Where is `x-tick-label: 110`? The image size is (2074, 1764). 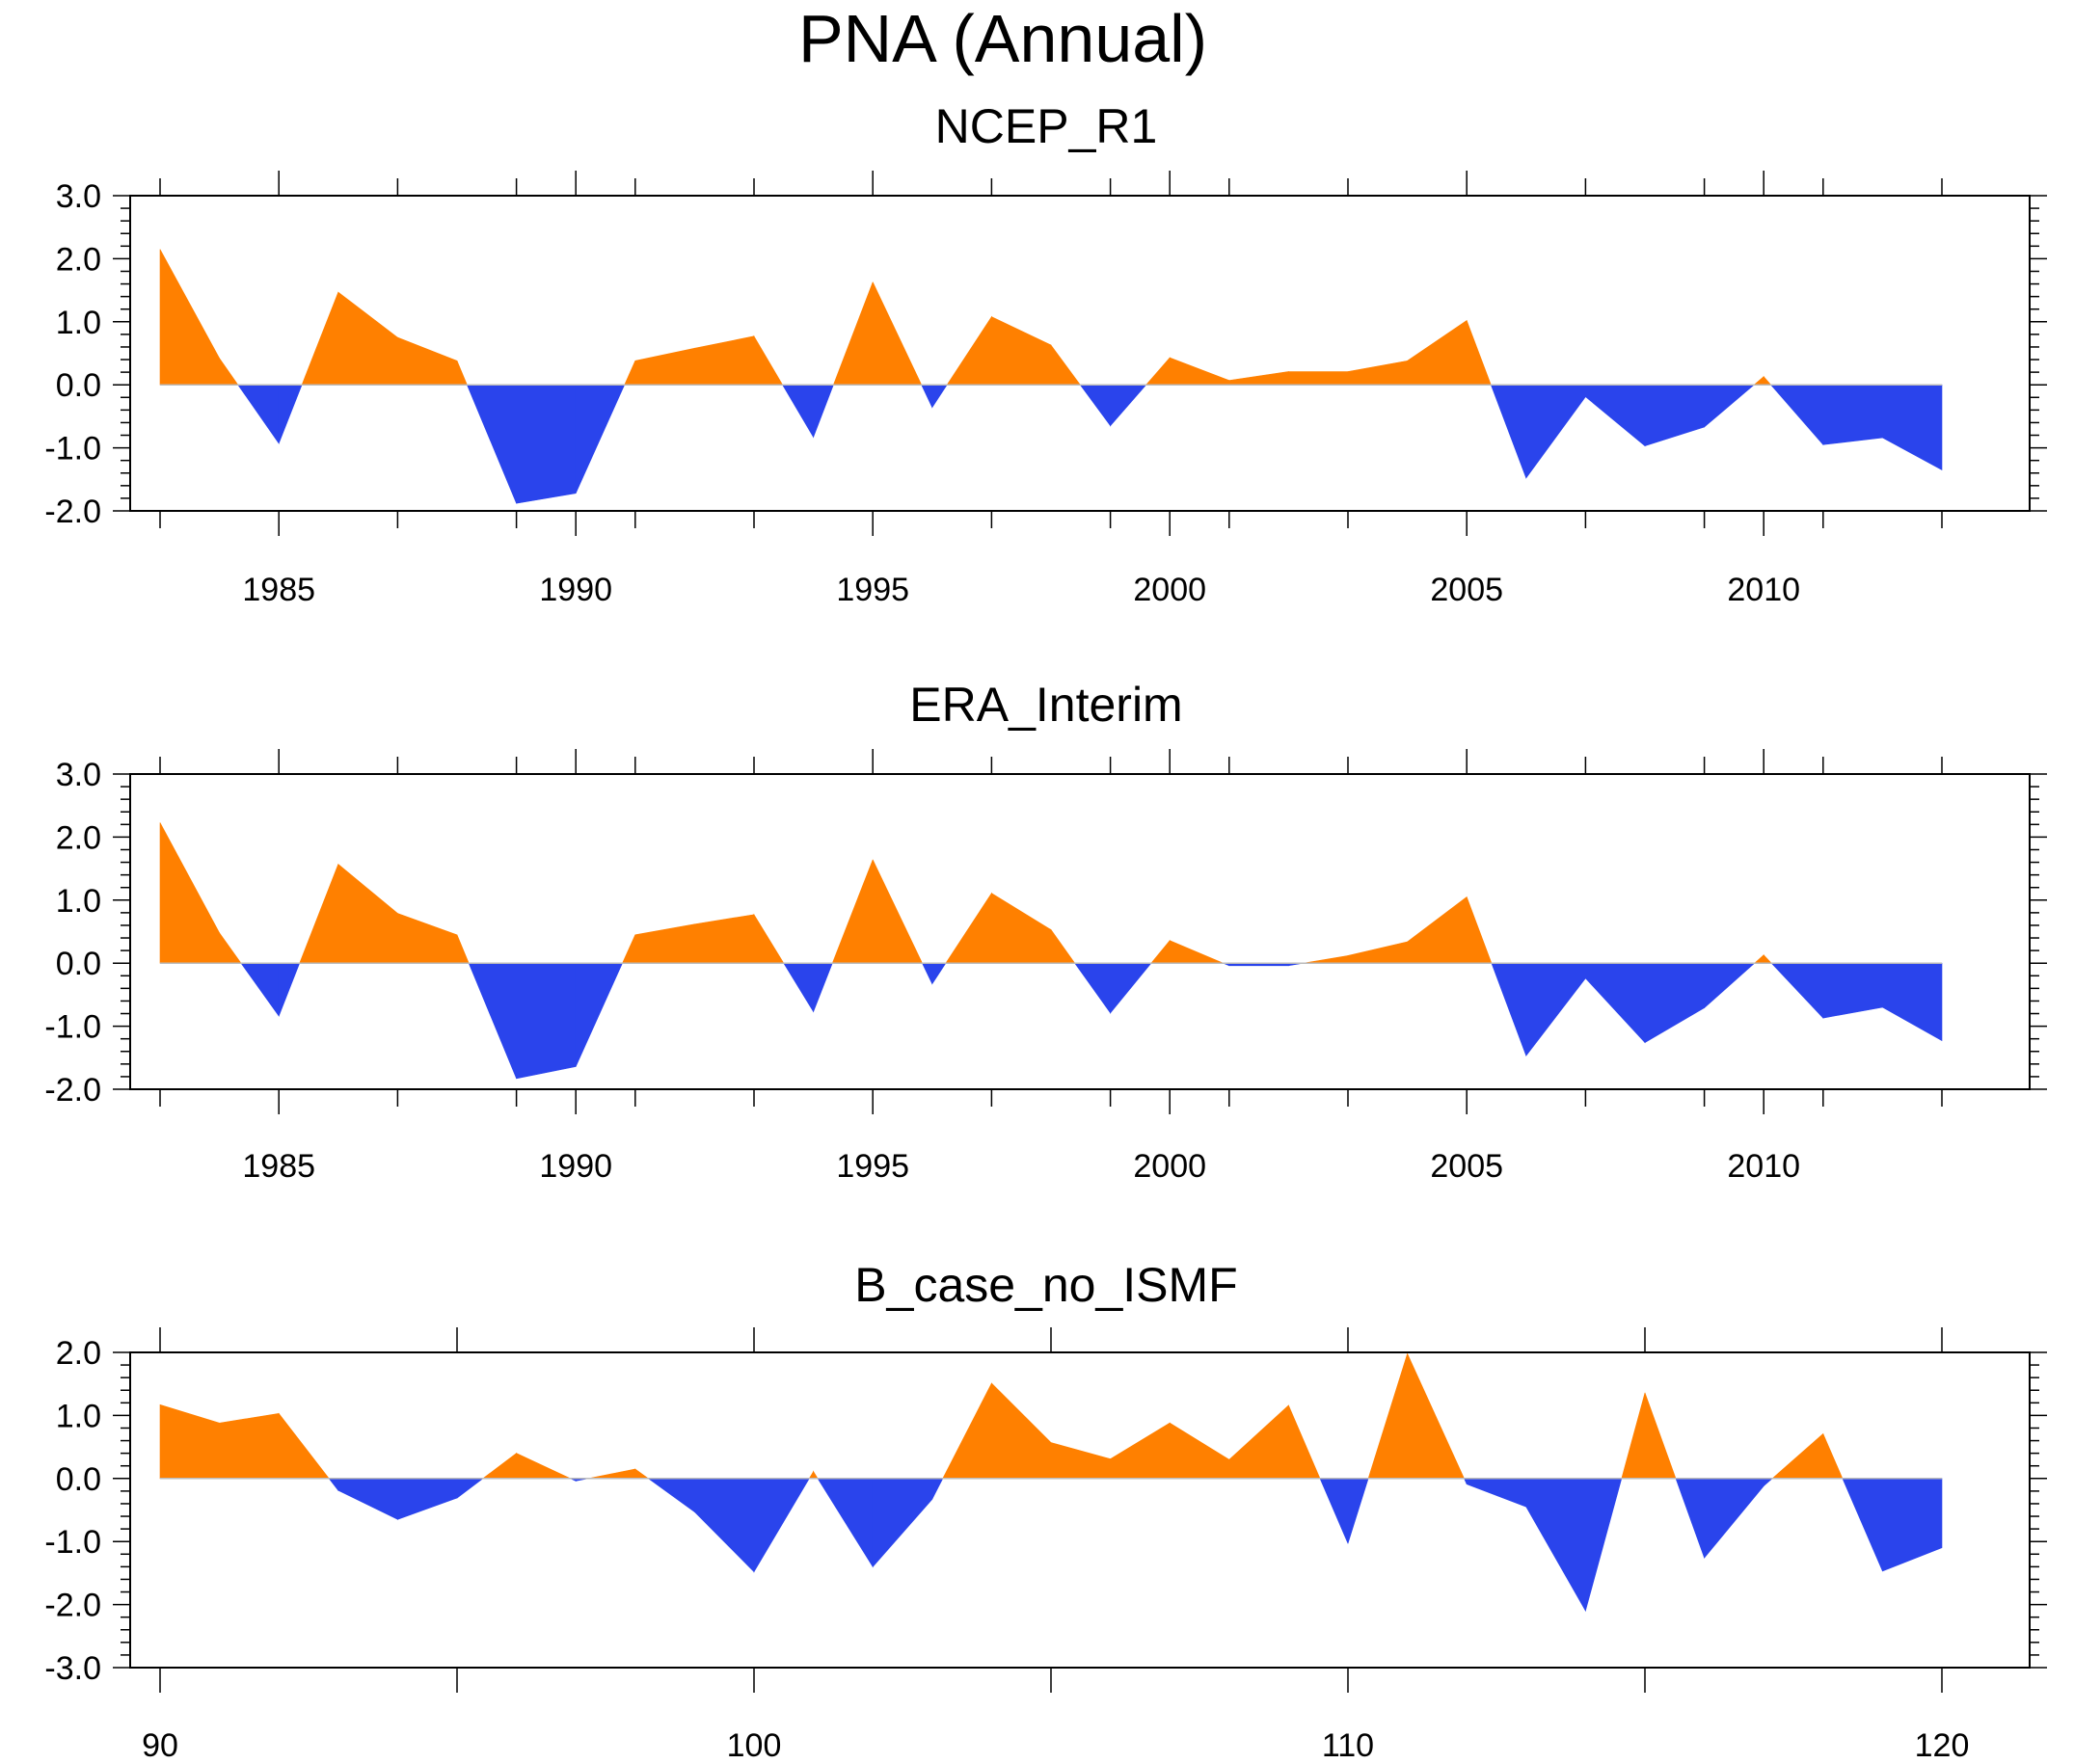 x-tick-label: 110 is located at coordinates (1348, 1745).